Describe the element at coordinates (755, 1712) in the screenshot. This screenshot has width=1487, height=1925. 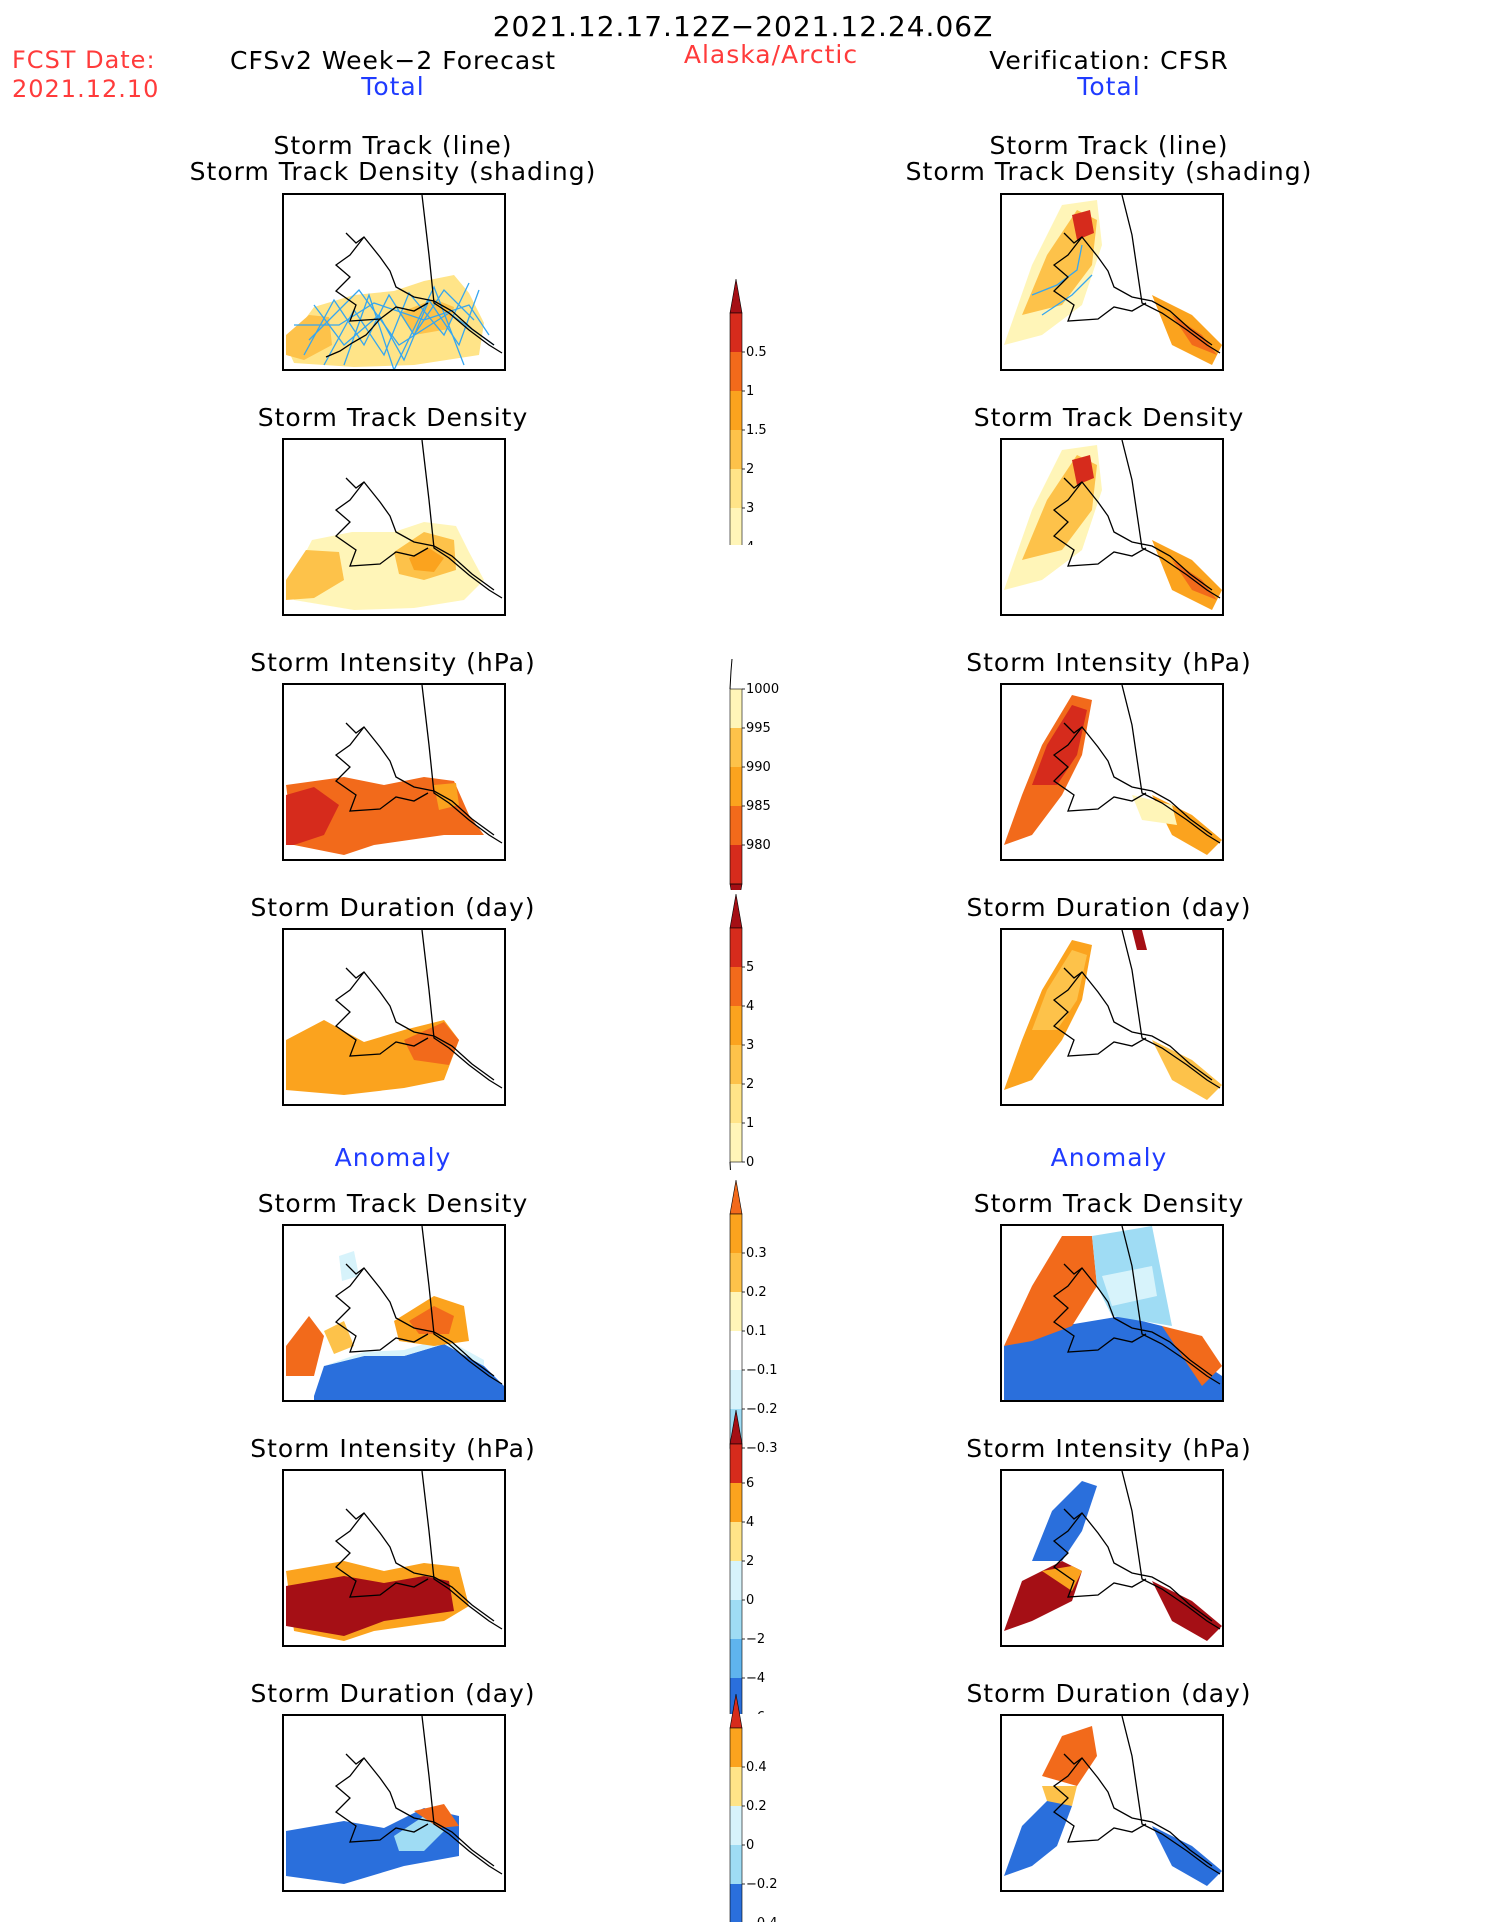
I see `colorbar-tick-label: −6` at that location.